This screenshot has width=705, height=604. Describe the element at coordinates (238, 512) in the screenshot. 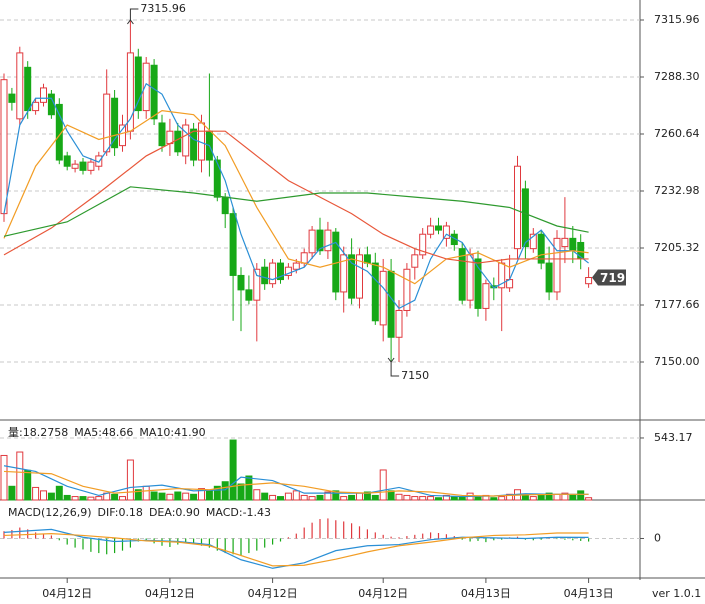

I see `legend-label: MACD:-1.43` at that location.